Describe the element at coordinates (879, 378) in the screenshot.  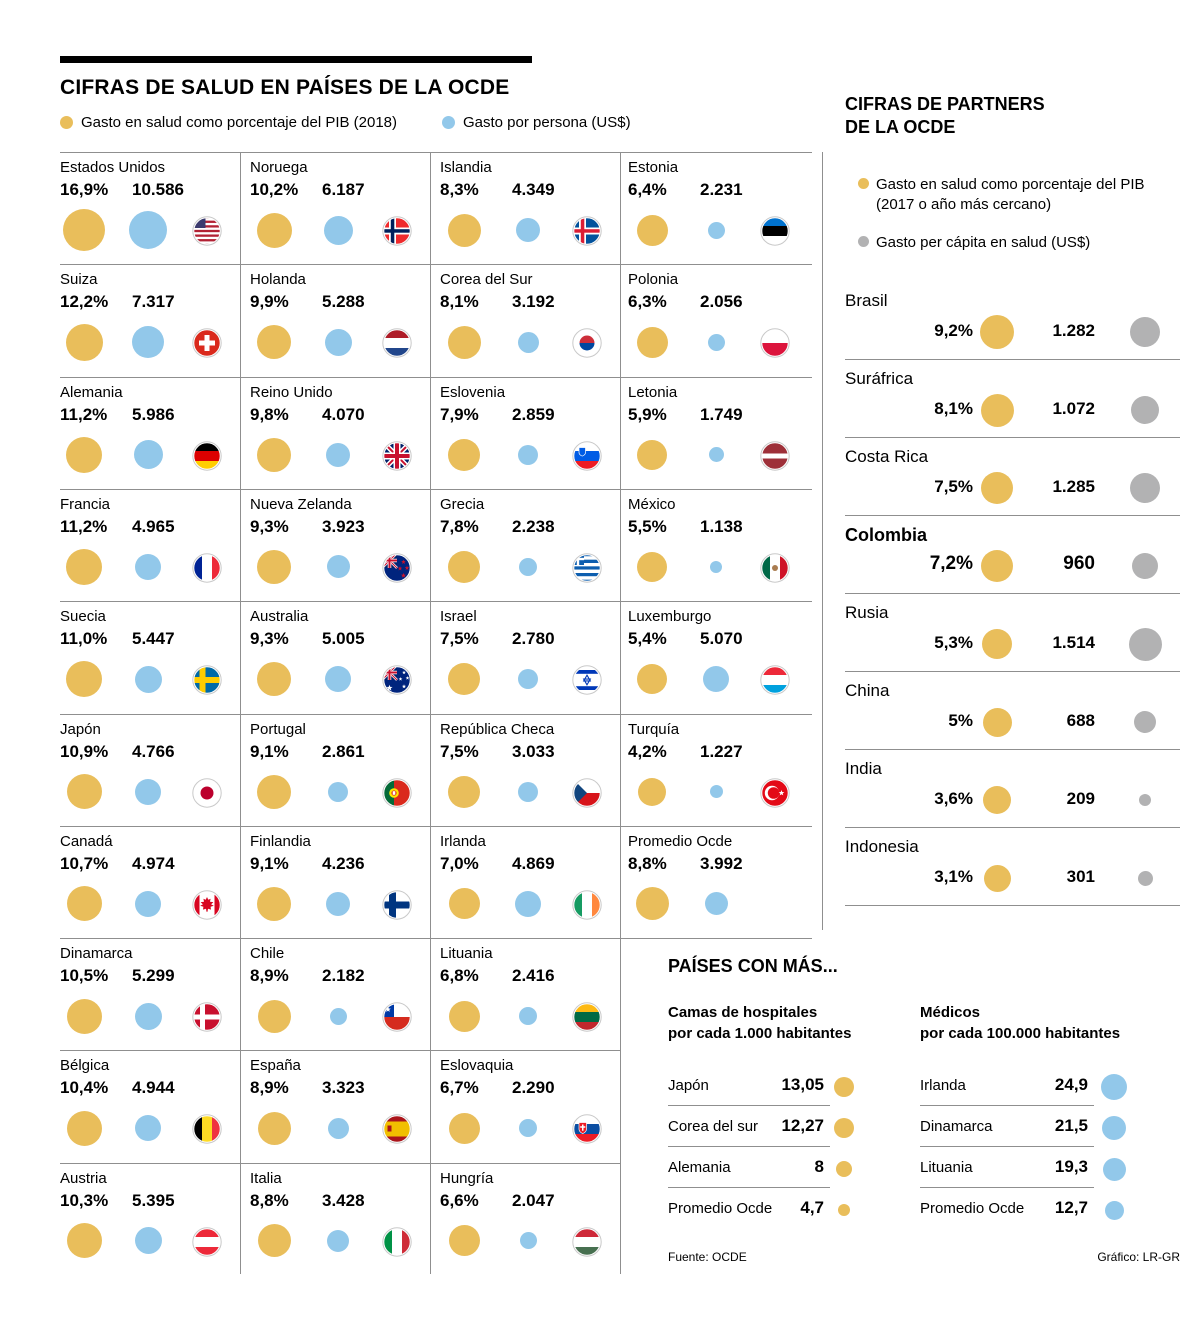
I see `partner-name: Suráfrica` at that location.